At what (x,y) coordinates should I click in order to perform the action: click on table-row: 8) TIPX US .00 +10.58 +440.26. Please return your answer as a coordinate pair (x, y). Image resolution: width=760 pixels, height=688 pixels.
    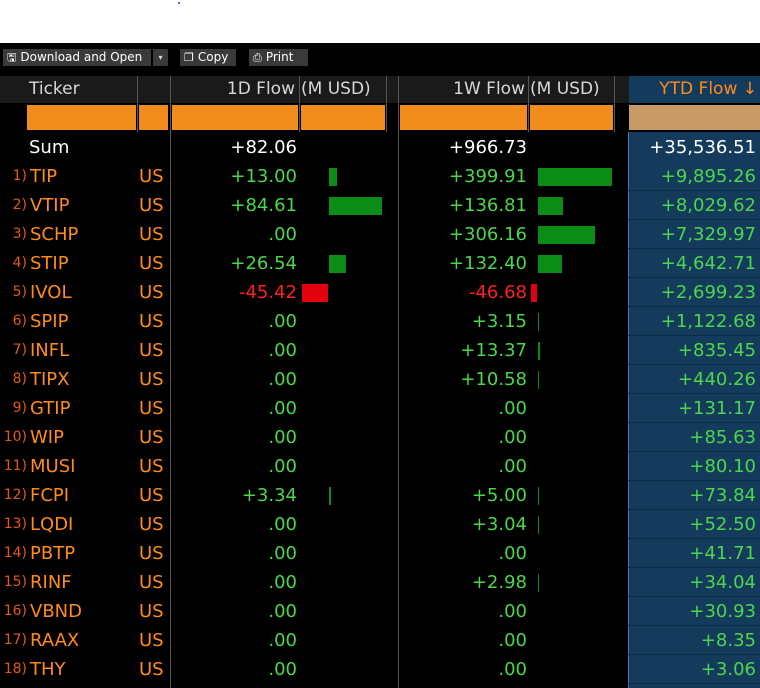
    Looking at the image, I should click on (380, 379).